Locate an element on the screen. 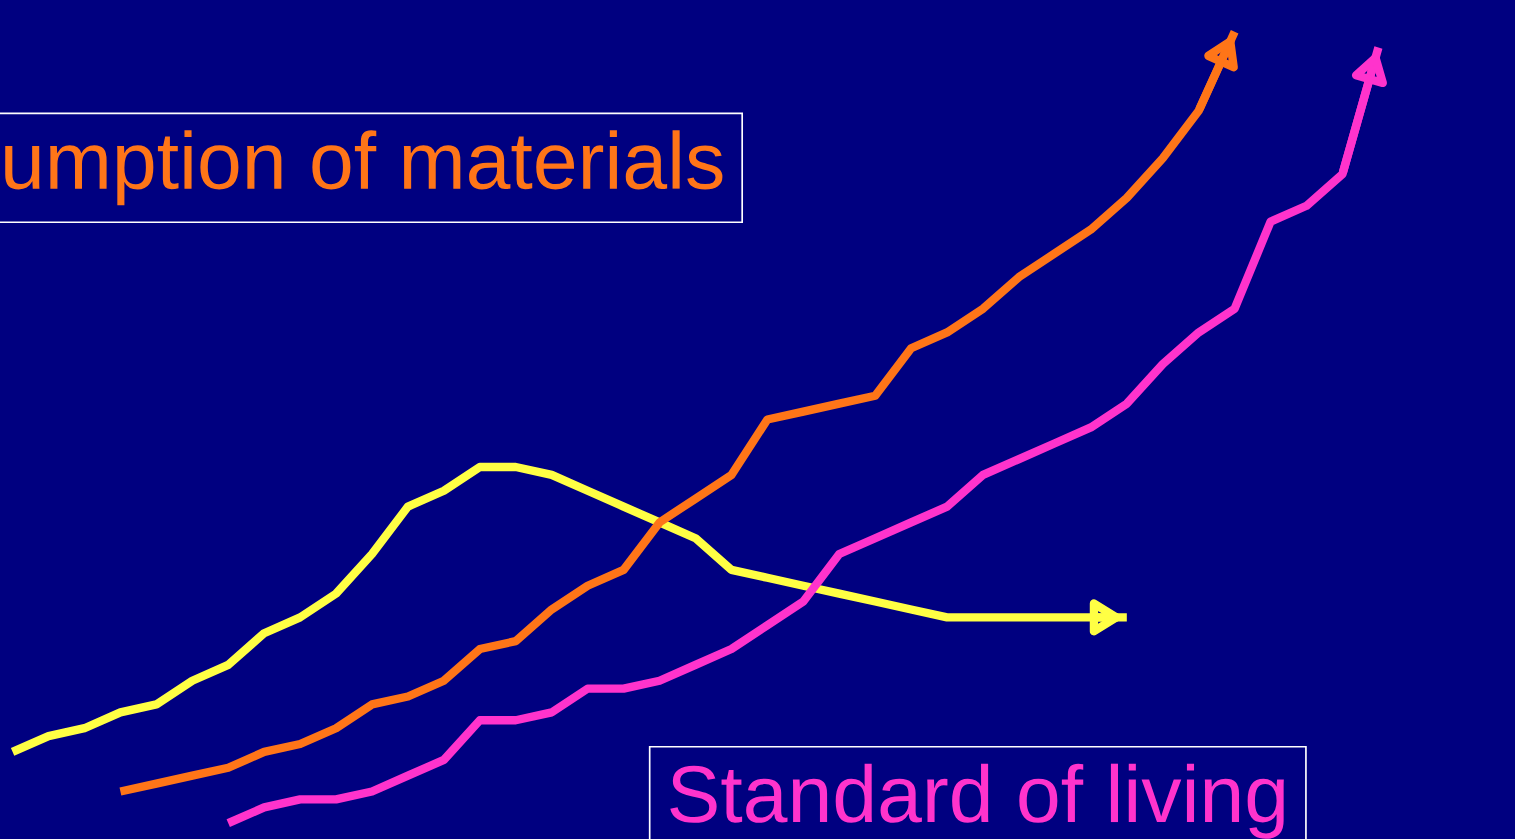  series-label: Standard of living is located at coordinates (977, 801).